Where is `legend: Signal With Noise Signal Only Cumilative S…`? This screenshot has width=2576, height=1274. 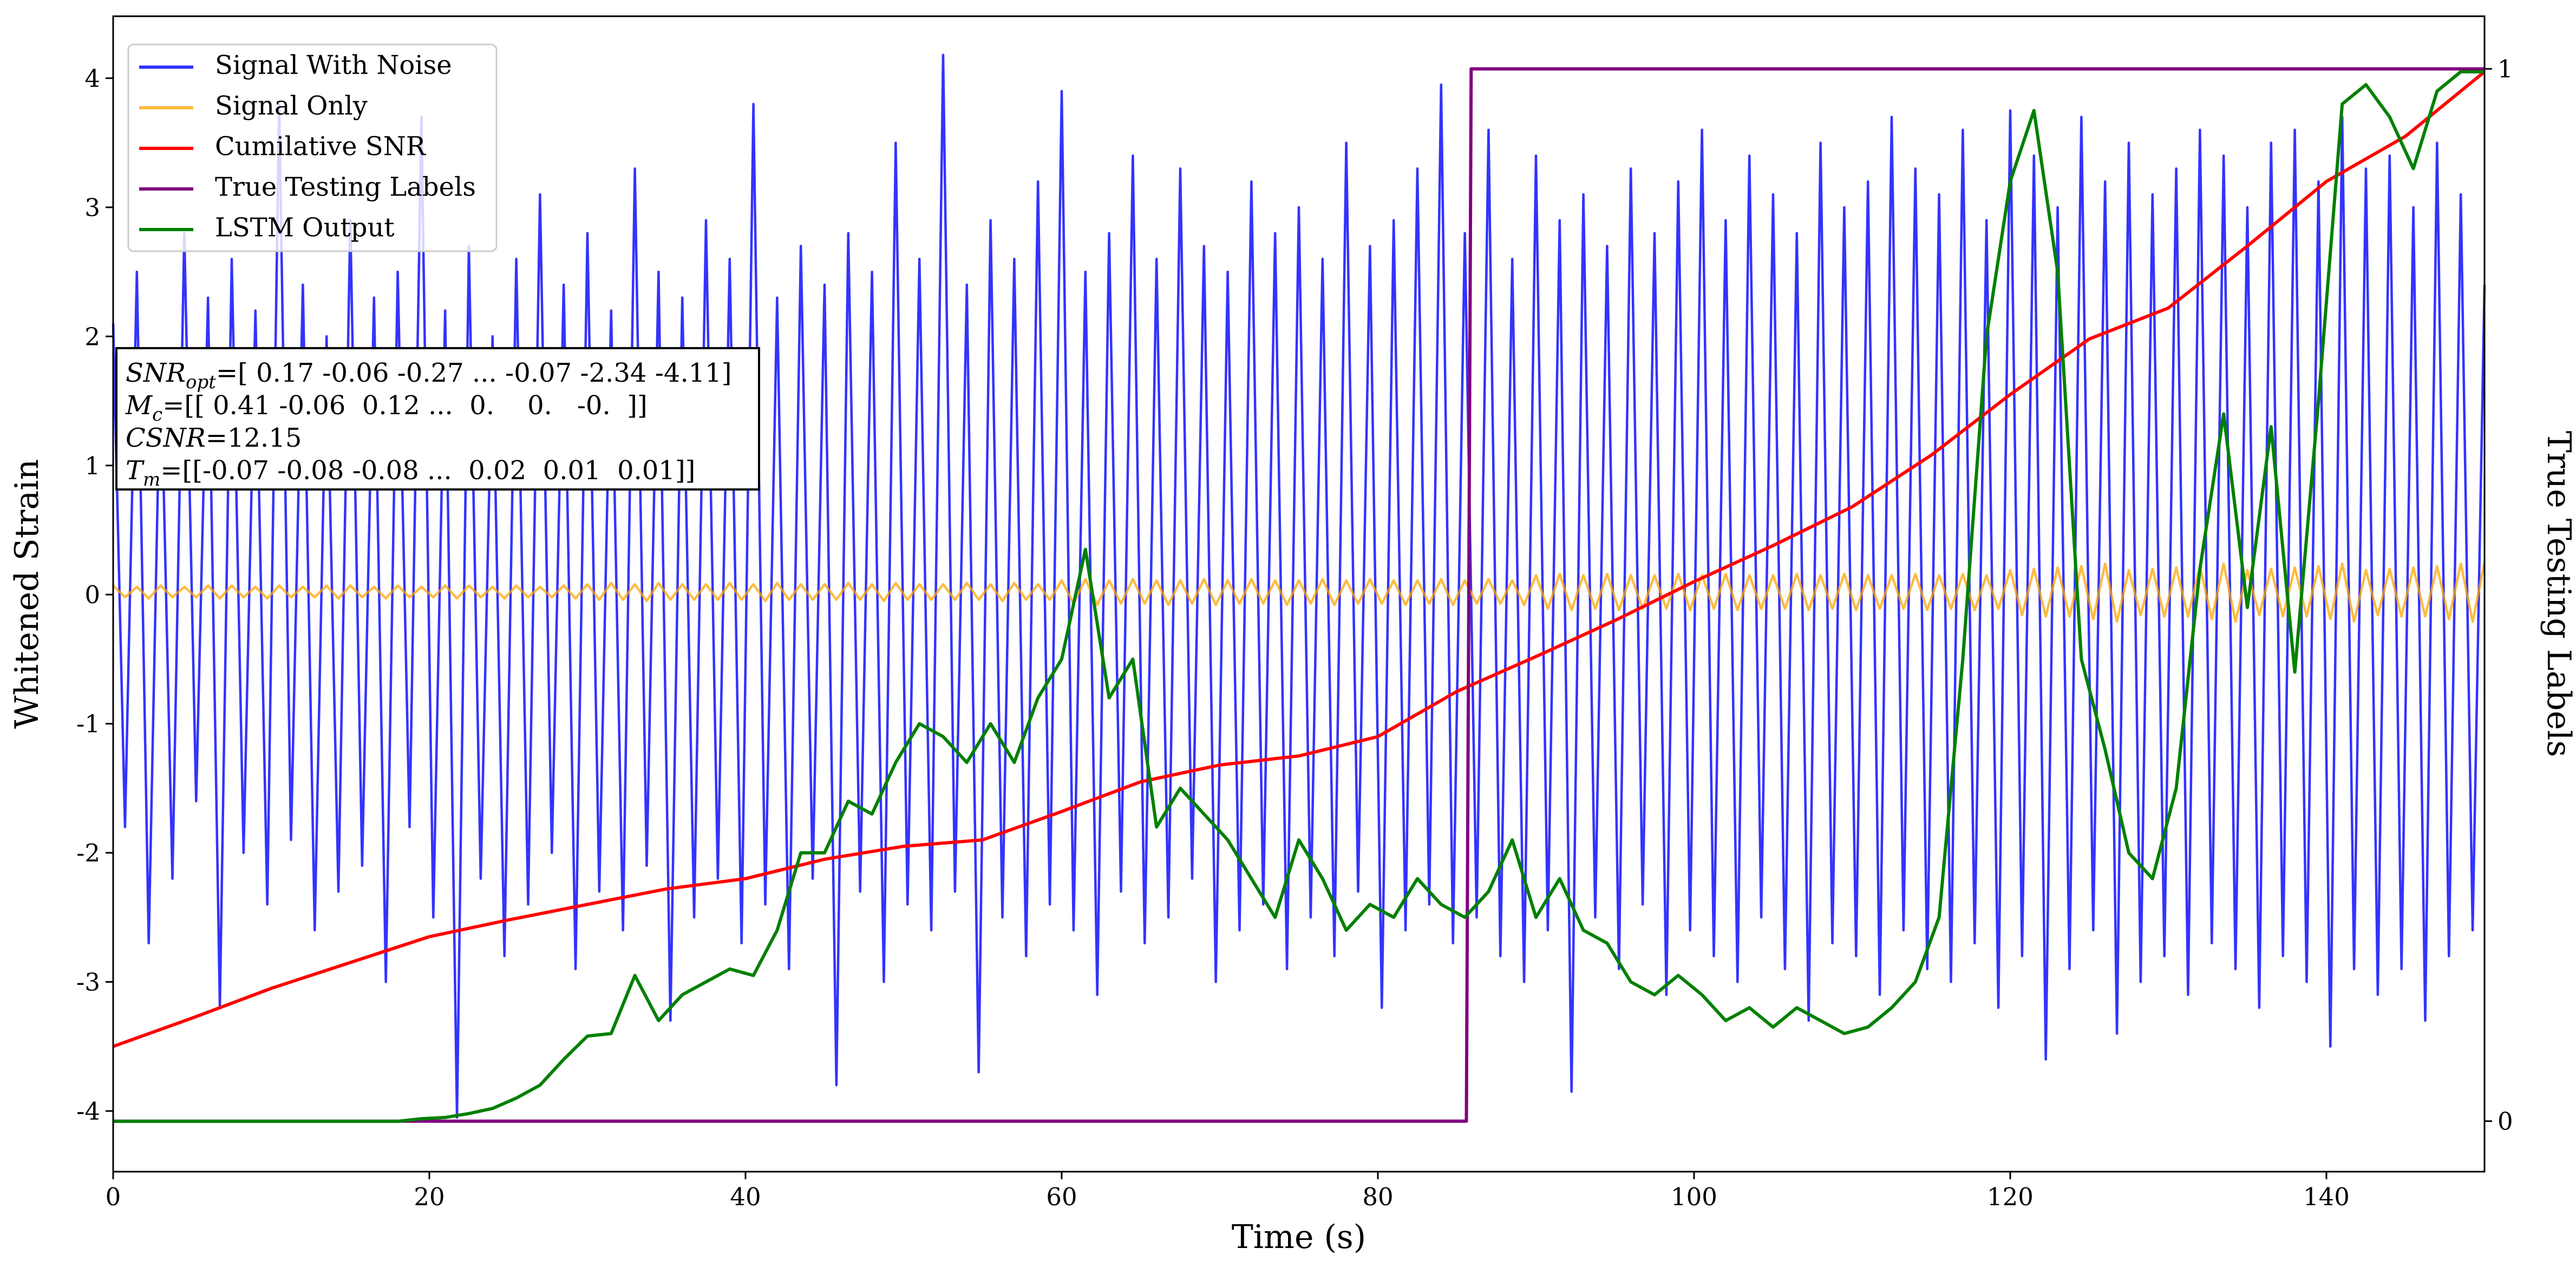 legend: Signal With Noise Signal Only Cumilative S… is located at coordinates (312, 147).